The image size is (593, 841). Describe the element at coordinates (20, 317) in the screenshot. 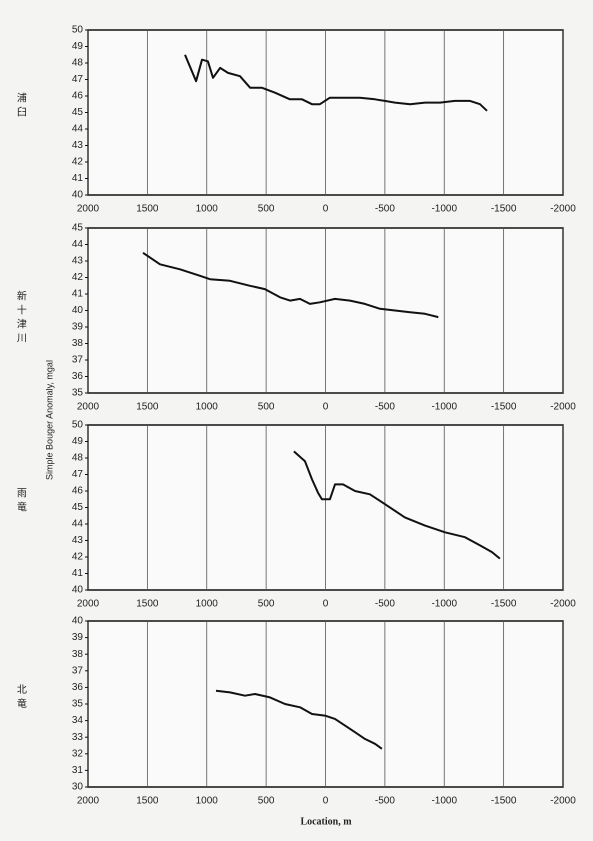

I see `site-name: 新十津川` at that location.